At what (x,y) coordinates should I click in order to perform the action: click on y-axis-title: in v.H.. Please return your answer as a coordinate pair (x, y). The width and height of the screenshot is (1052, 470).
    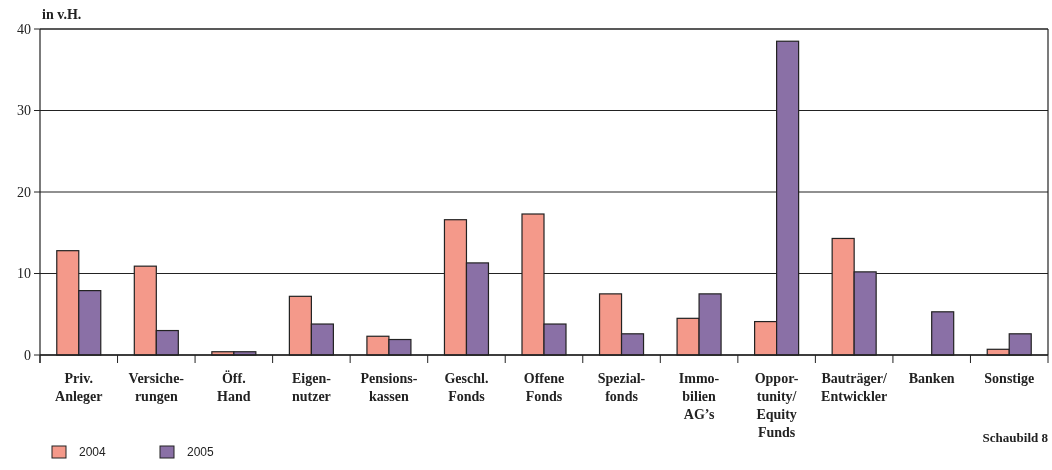
    Looking at the image, I should click on (62, 14).